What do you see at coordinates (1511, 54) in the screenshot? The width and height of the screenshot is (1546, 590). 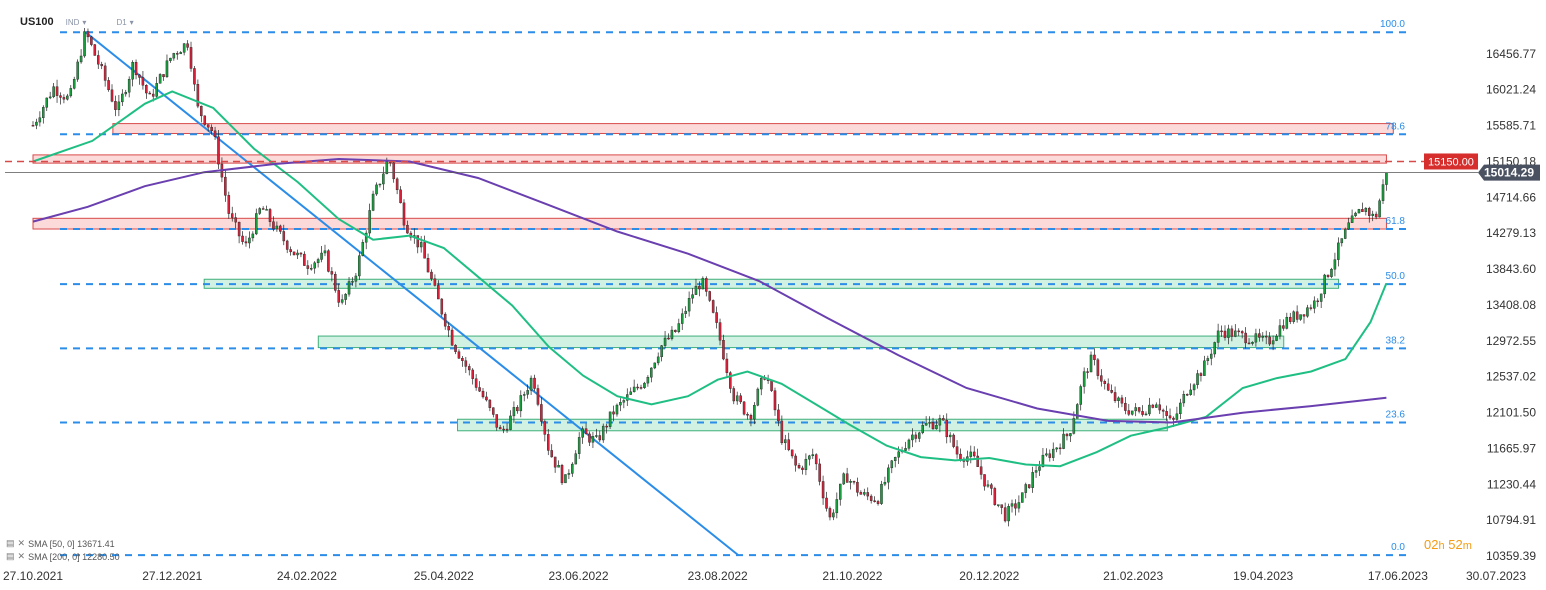 I see `y-tick-label: 16456.77` at bounding box center [1511, 54].